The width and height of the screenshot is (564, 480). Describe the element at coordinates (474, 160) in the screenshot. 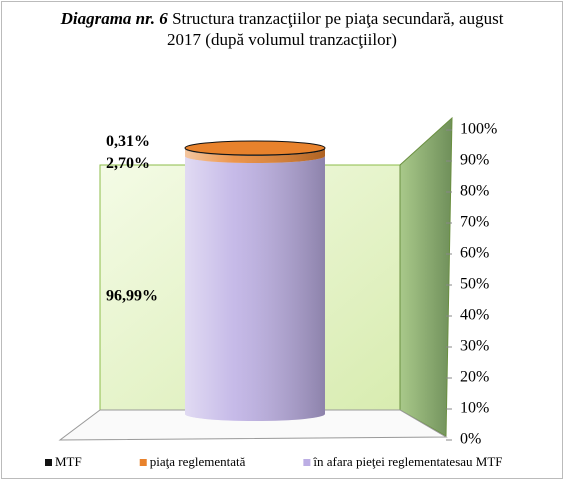

I see `y-tick-label: 90%` at that location.